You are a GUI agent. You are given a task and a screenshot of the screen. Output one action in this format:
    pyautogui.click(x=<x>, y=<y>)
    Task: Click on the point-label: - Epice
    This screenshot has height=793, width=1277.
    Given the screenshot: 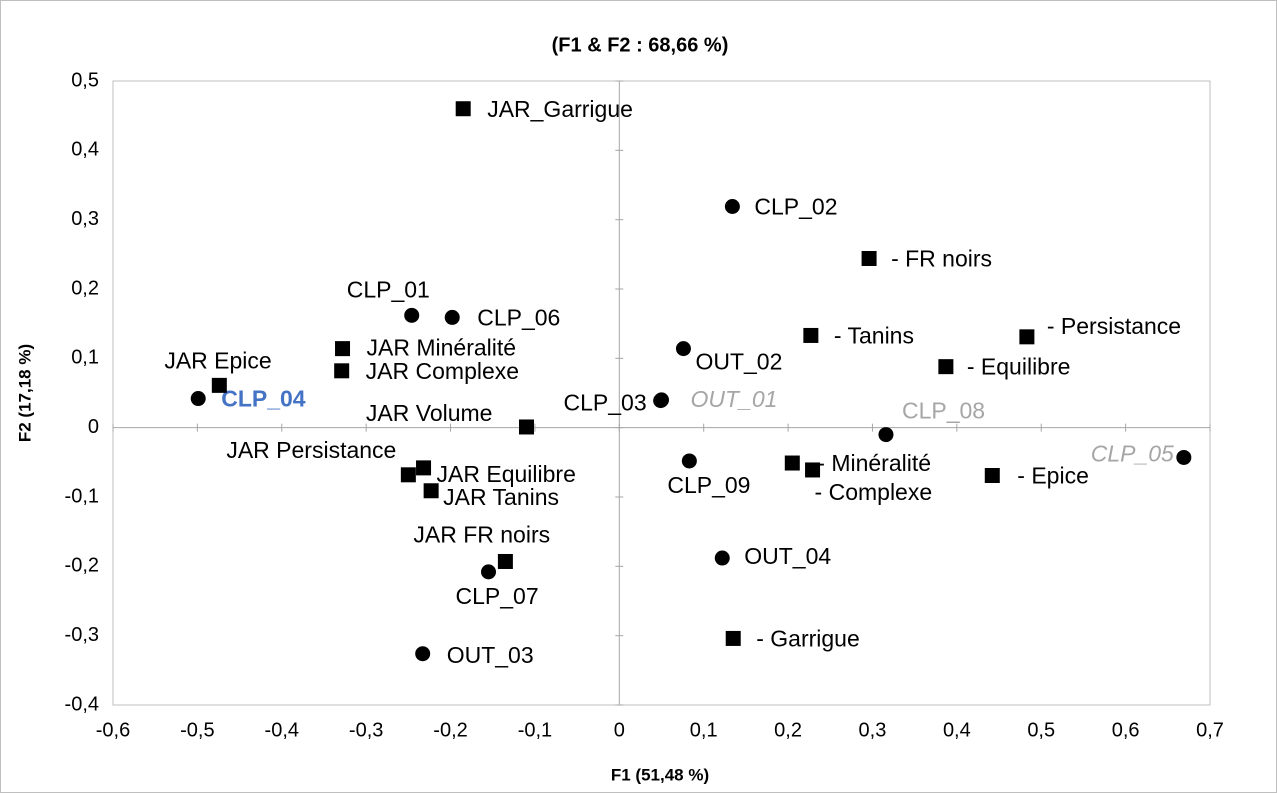 What is the action you would take?
    pyautogui.click(x=1053, y=476)
    